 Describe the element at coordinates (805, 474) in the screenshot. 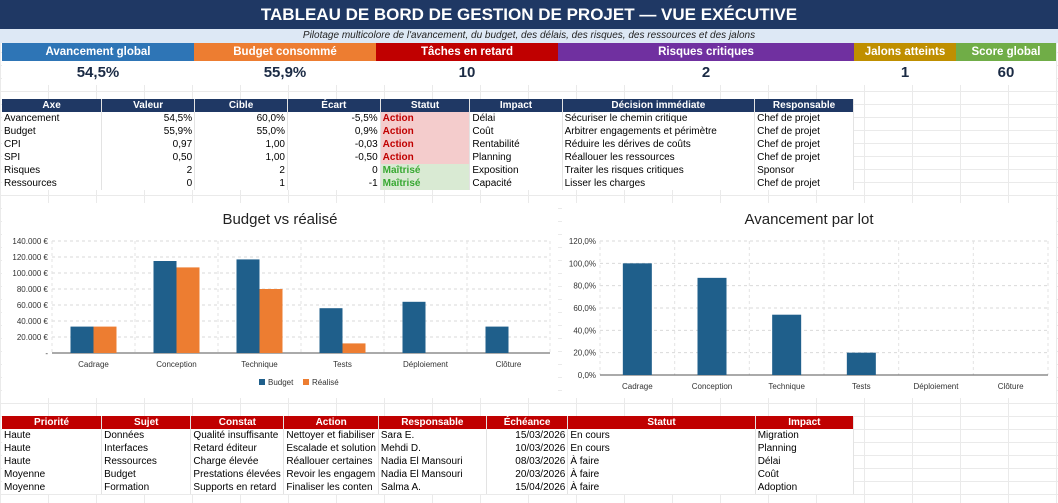

I see `actions-cell: Coût` at that location.